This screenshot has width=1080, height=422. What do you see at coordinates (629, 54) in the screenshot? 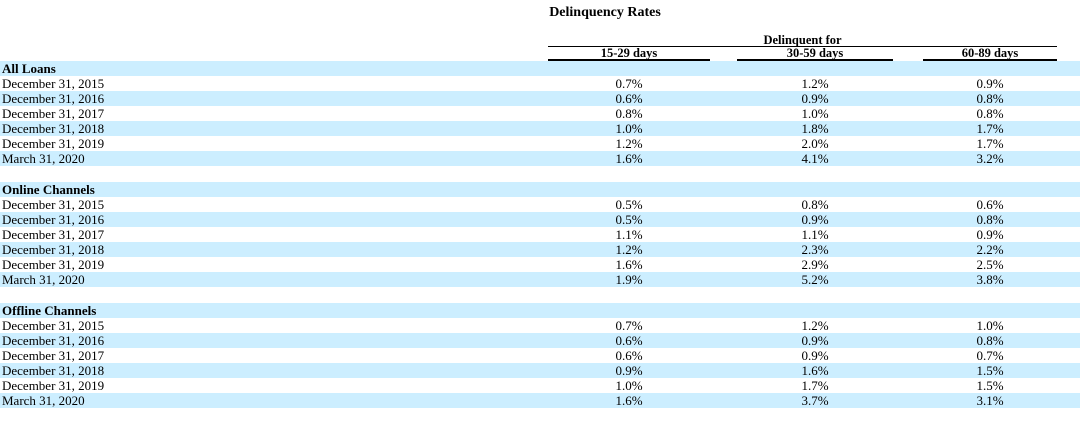
I see `column-header-15-29-days: 15-29 days` at bounding box center [629, 54].